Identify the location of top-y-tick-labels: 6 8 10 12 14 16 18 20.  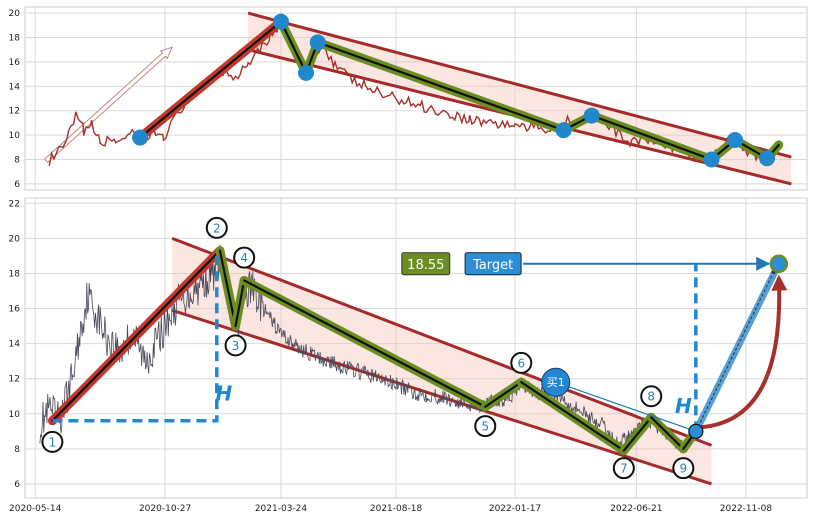
(15, 99).